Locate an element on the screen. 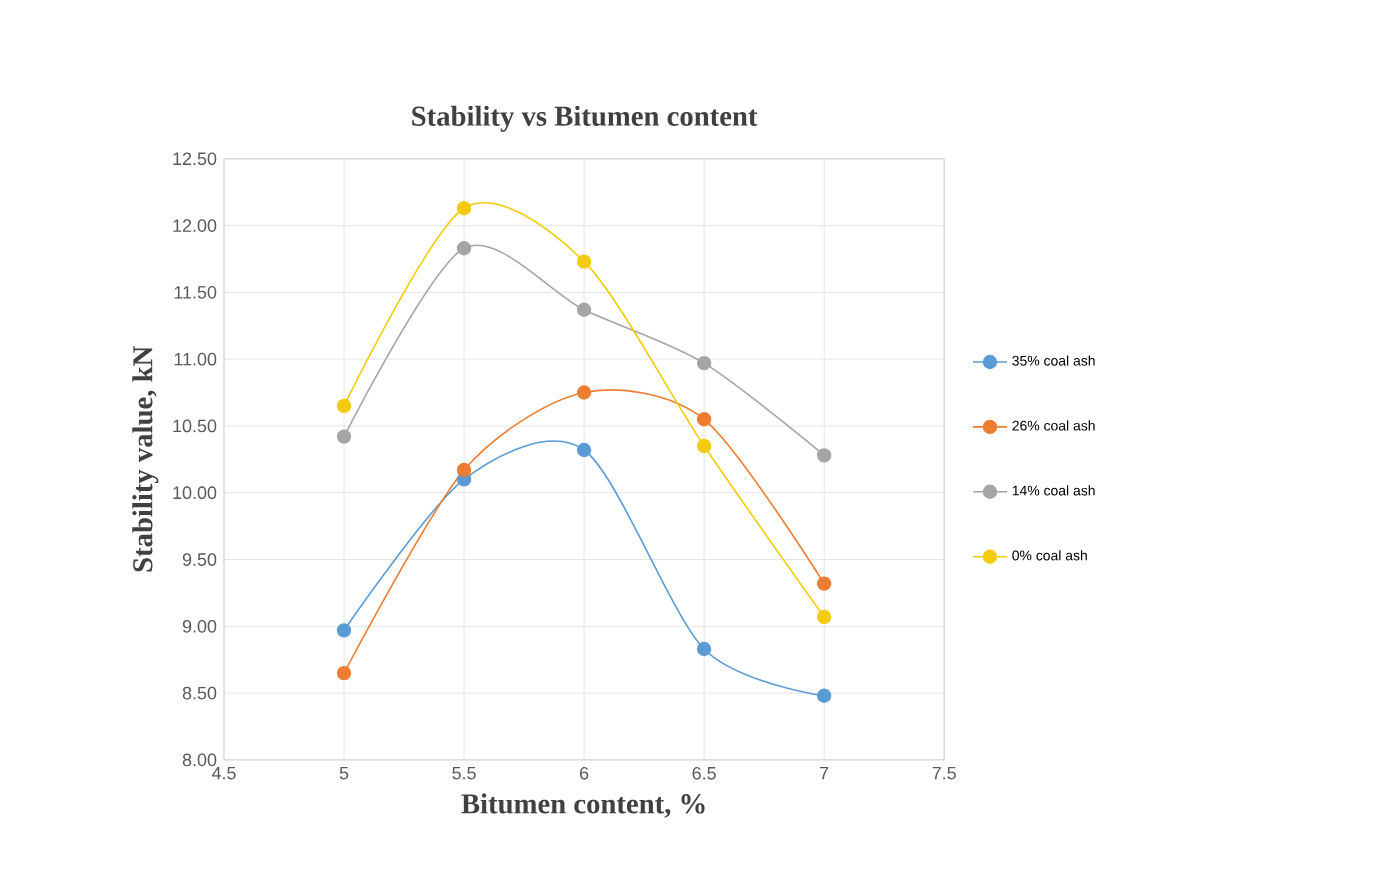 Image resolution: width=1378 pixels, height=878 pixels. x-tick-label: 7.5 is located at coordinates (944, 772).